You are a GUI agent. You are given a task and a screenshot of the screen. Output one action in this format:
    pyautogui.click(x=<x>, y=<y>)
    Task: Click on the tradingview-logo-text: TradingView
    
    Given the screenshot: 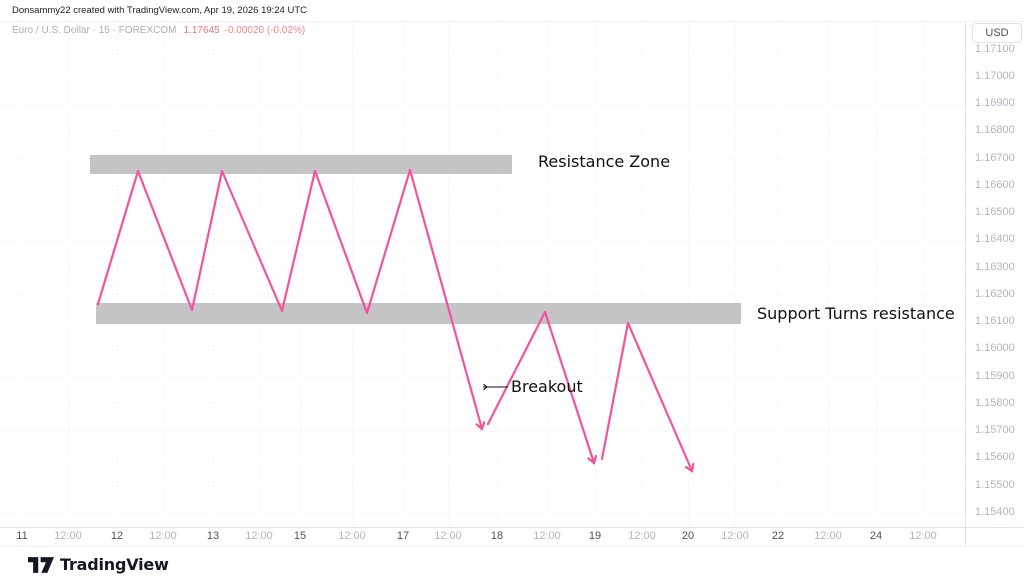 What is the action you would take?
    pyautogui.click(x=114, y=564)
    